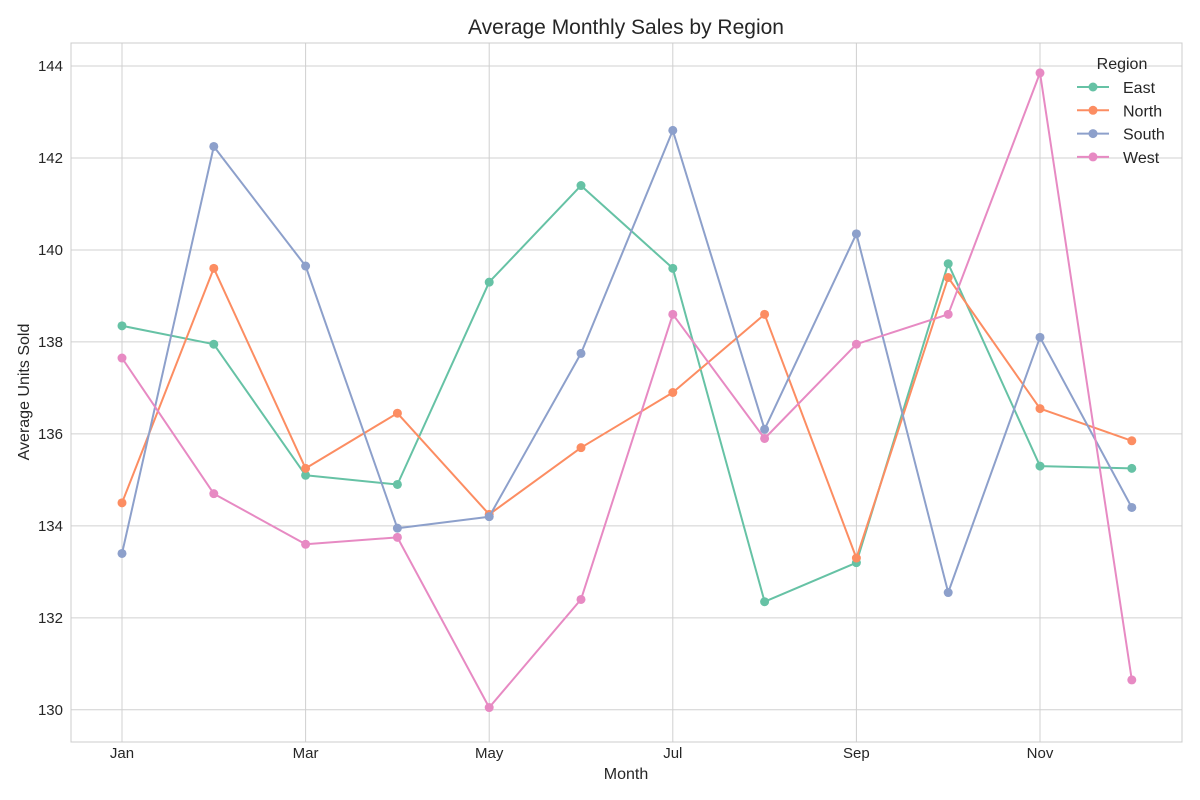 The width and height of the screenshot is (1200, 800). I want to click on y-tick-label: 142, so click(50, 158).